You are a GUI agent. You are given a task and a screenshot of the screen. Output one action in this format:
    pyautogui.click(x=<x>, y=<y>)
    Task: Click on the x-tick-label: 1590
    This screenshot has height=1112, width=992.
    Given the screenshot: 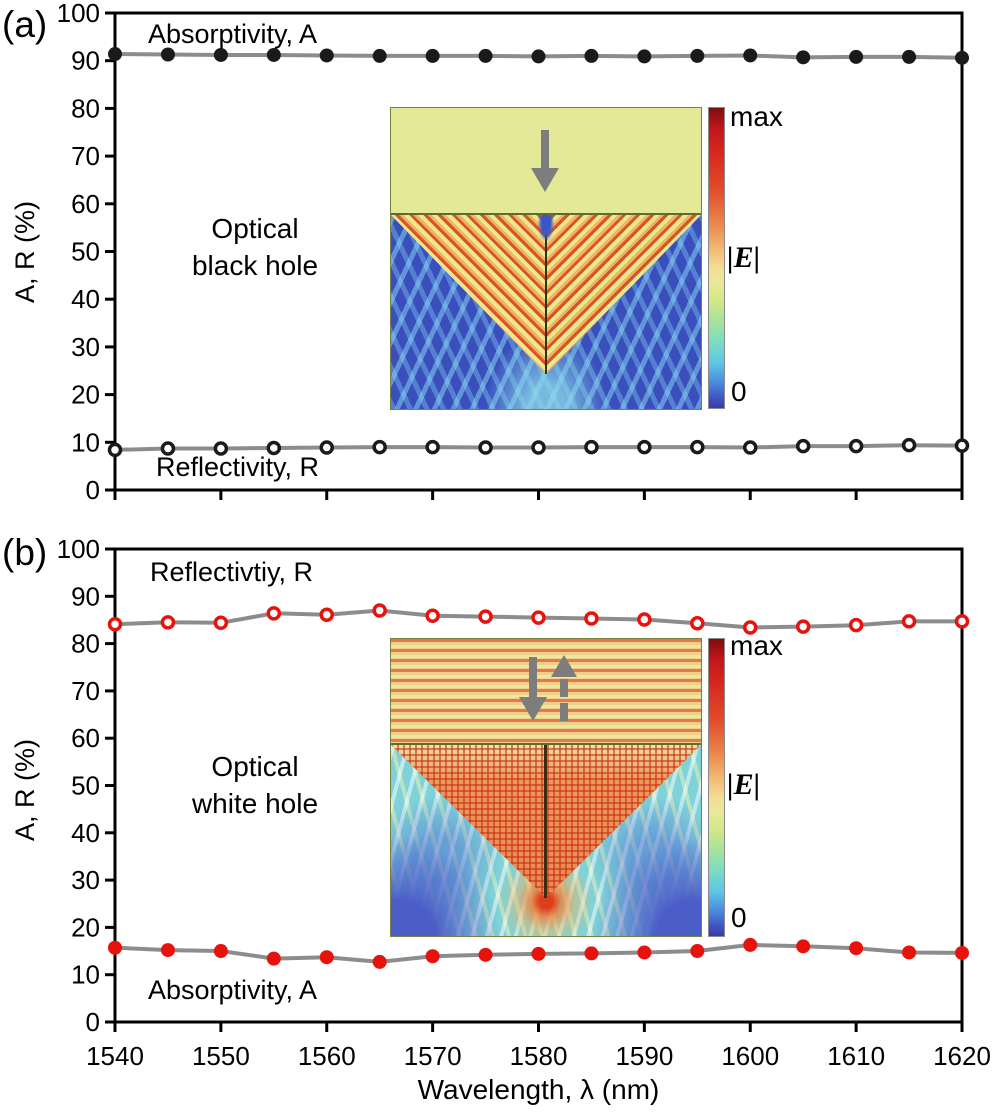 What is the action you would take?
    pyautogui.click(x=644, y=1056)
    